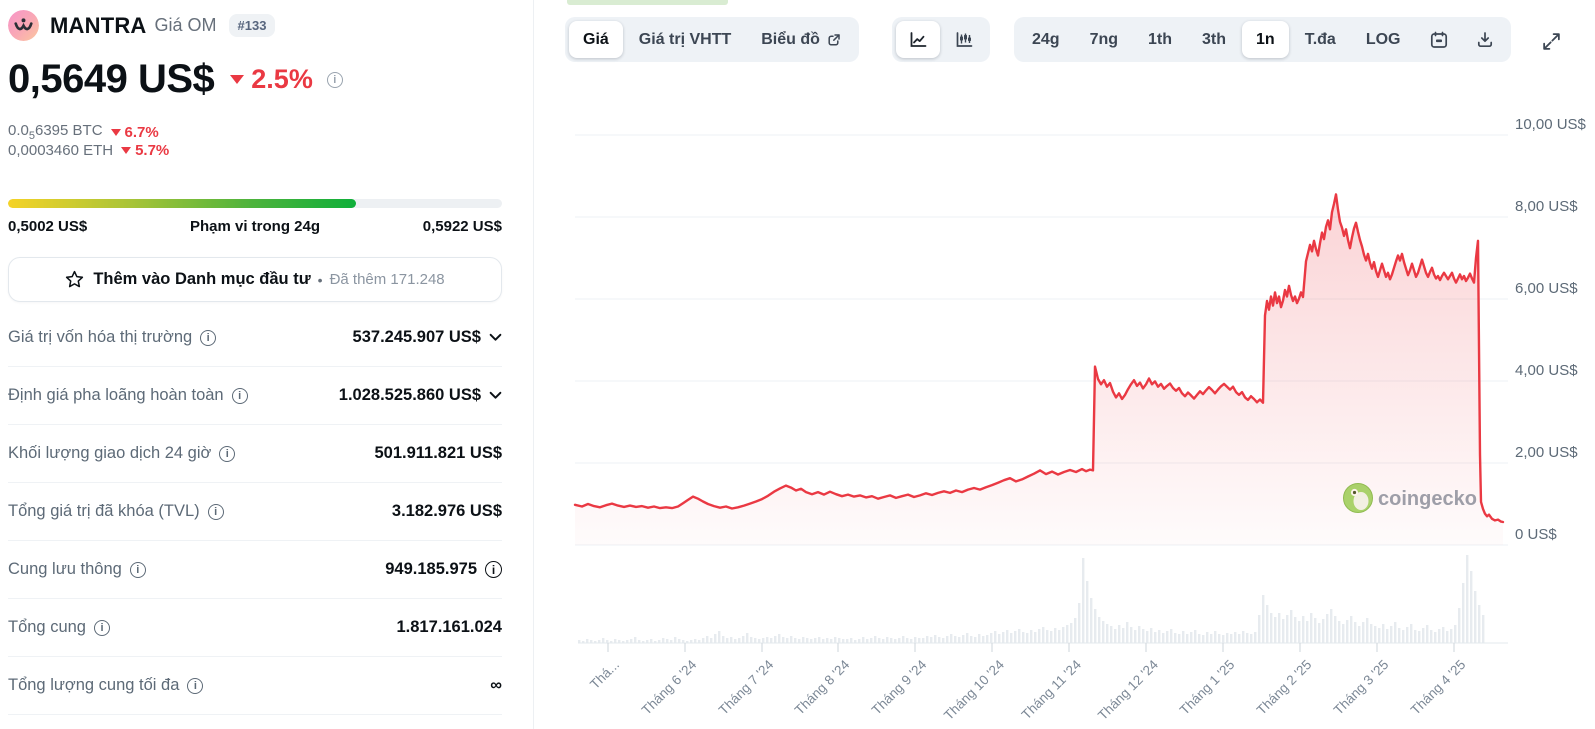 Image resolution: width=1595 pixels, height=729 pixels. I want to click on range-label: 3th, so click(1214, 39).